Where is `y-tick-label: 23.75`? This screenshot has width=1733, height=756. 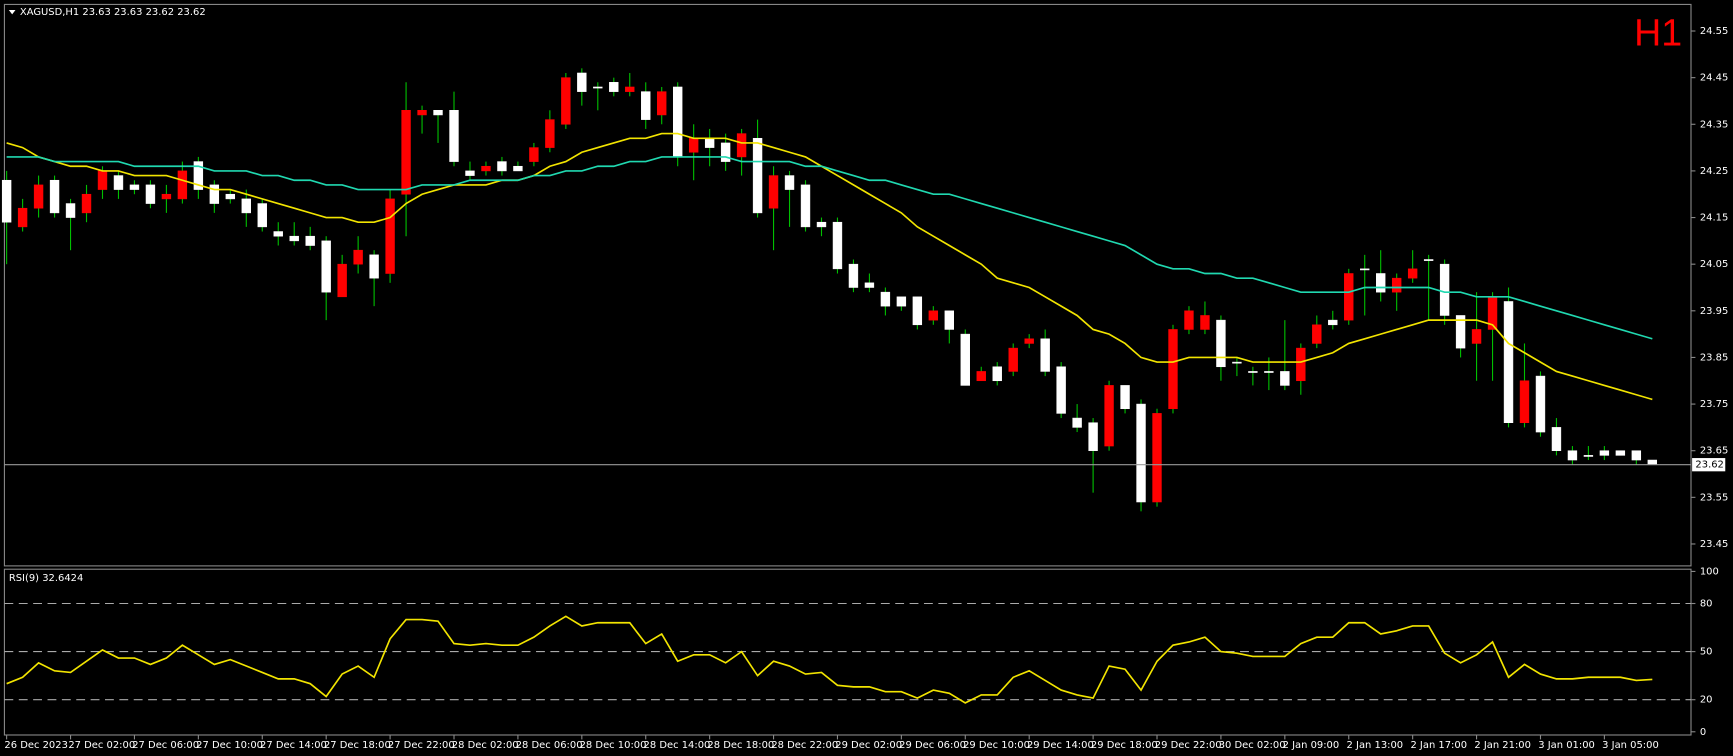 y-tick-label: 23.75 is located at coordinates (1714, 404).